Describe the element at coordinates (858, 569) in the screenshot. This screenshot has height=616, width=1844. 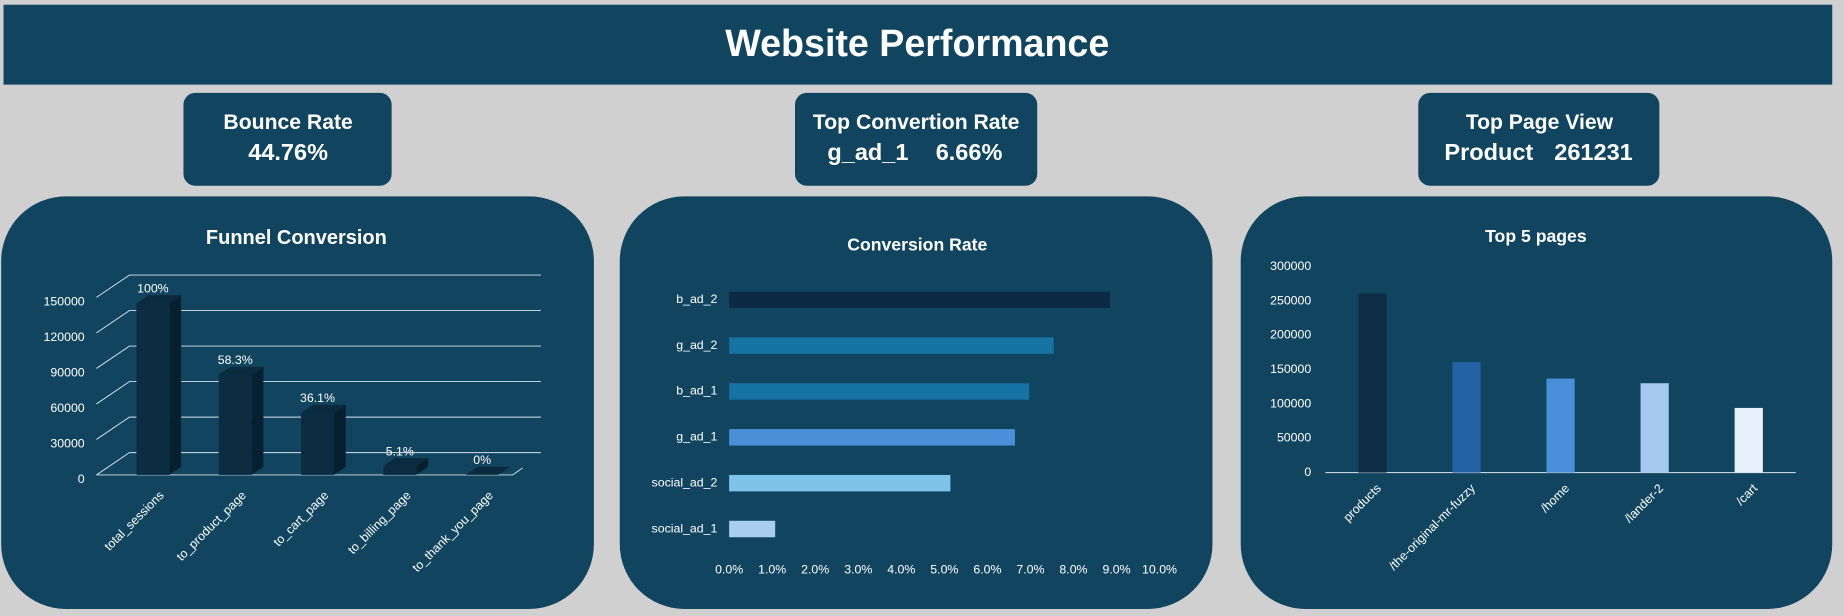
I see `x-tick-label: 3.0%` at that location.